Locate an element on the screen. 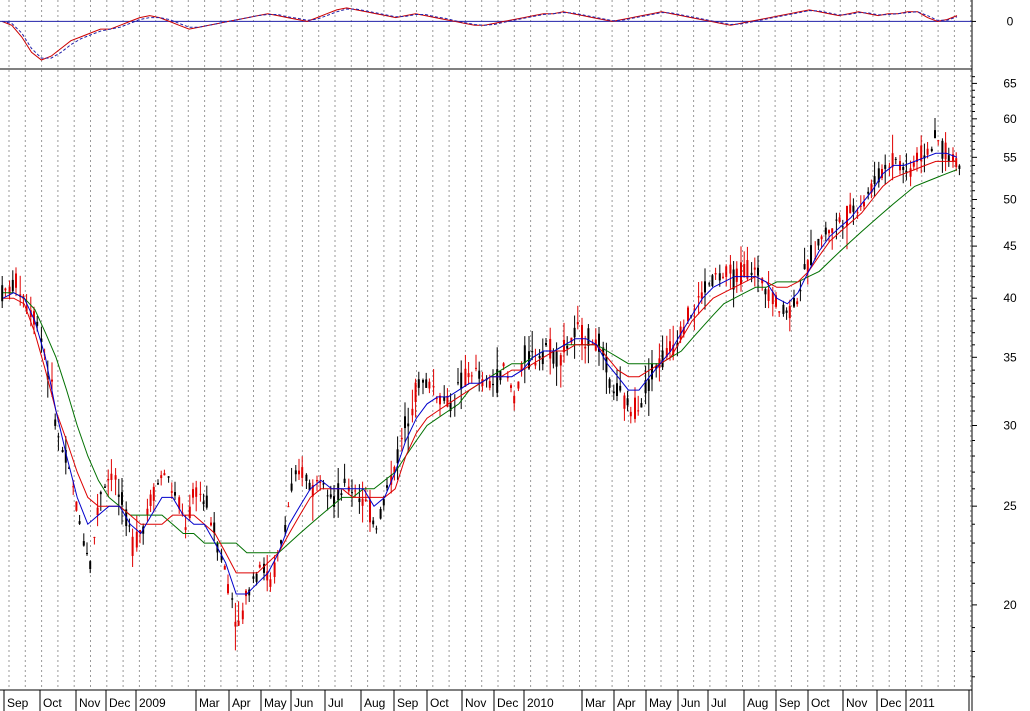 This screenshot has width=1030, height=711. x-tick-label: Oct is located at coordinates (52, 703).